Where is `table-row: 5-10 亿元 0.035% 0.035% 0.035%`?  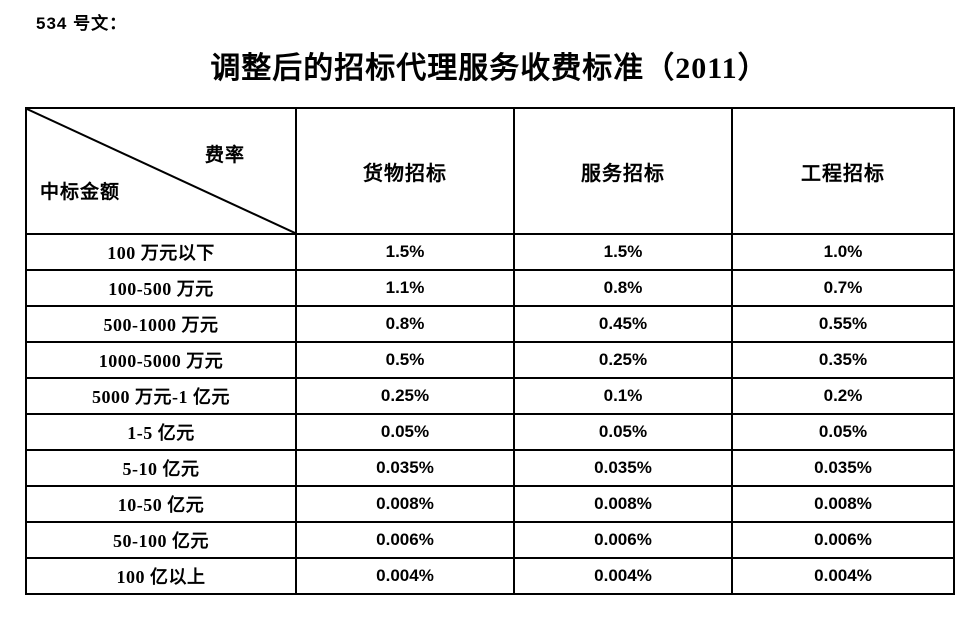 table-row: 5-10 亿元 0.035% 0.035% 0.035% is located at coordinates (490, 468).